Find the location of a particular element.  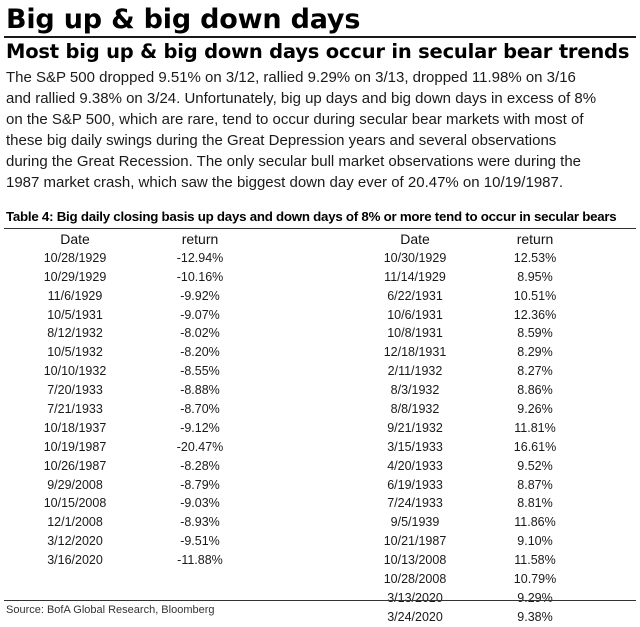

return-cell: -8.88% is located at coordinates (200, 390).